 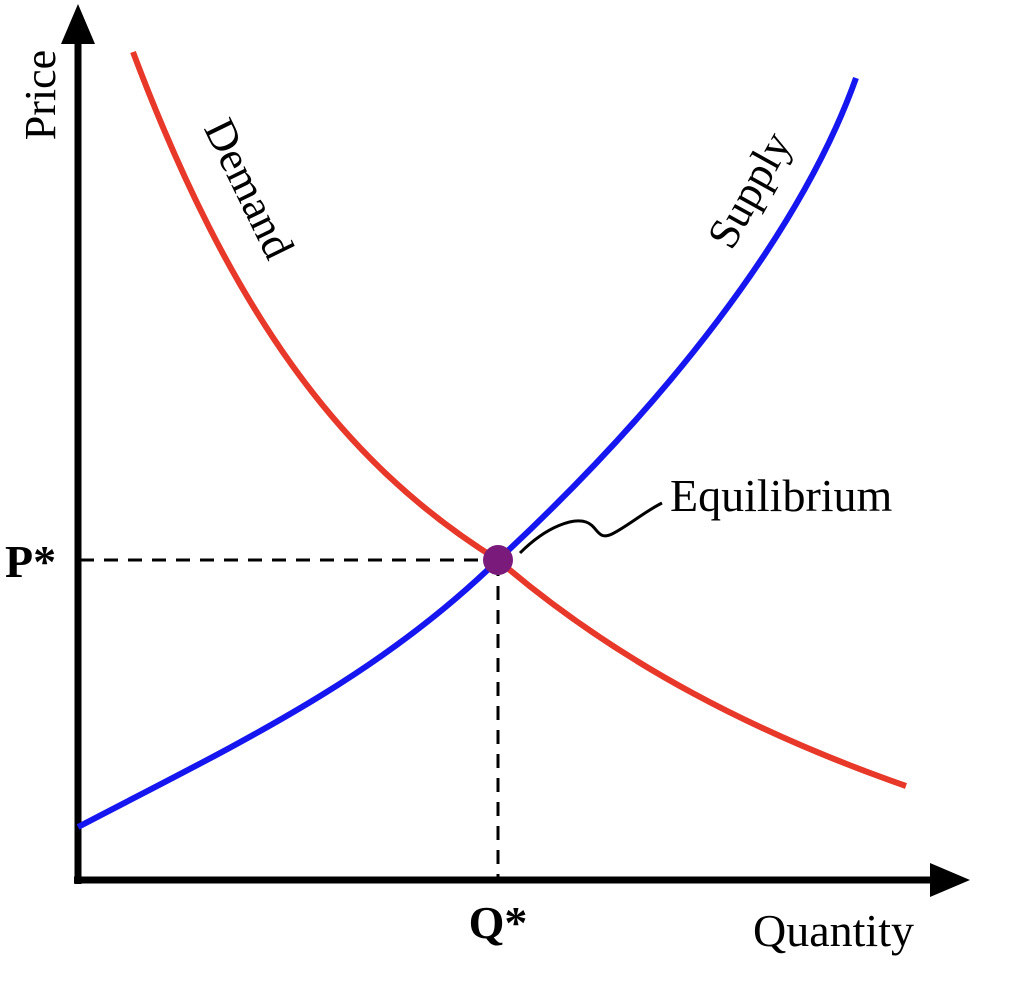 What do you see at coordinates (950, 880) in the screenshot?
I see `x-axis-arrow` at bounding box center [950, 880].